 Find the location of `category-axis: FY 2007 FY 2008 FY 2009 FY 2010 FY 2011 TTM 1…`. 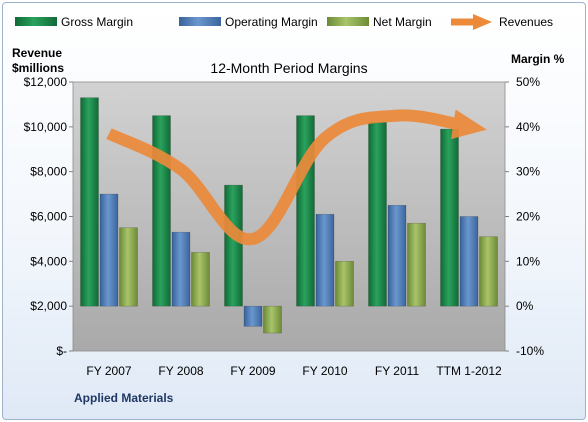

category-axis: FY 2007 FY 2008 FY 2009 FY 2010 FY 2011 TTM 1… is located at coordinates (294, 371).